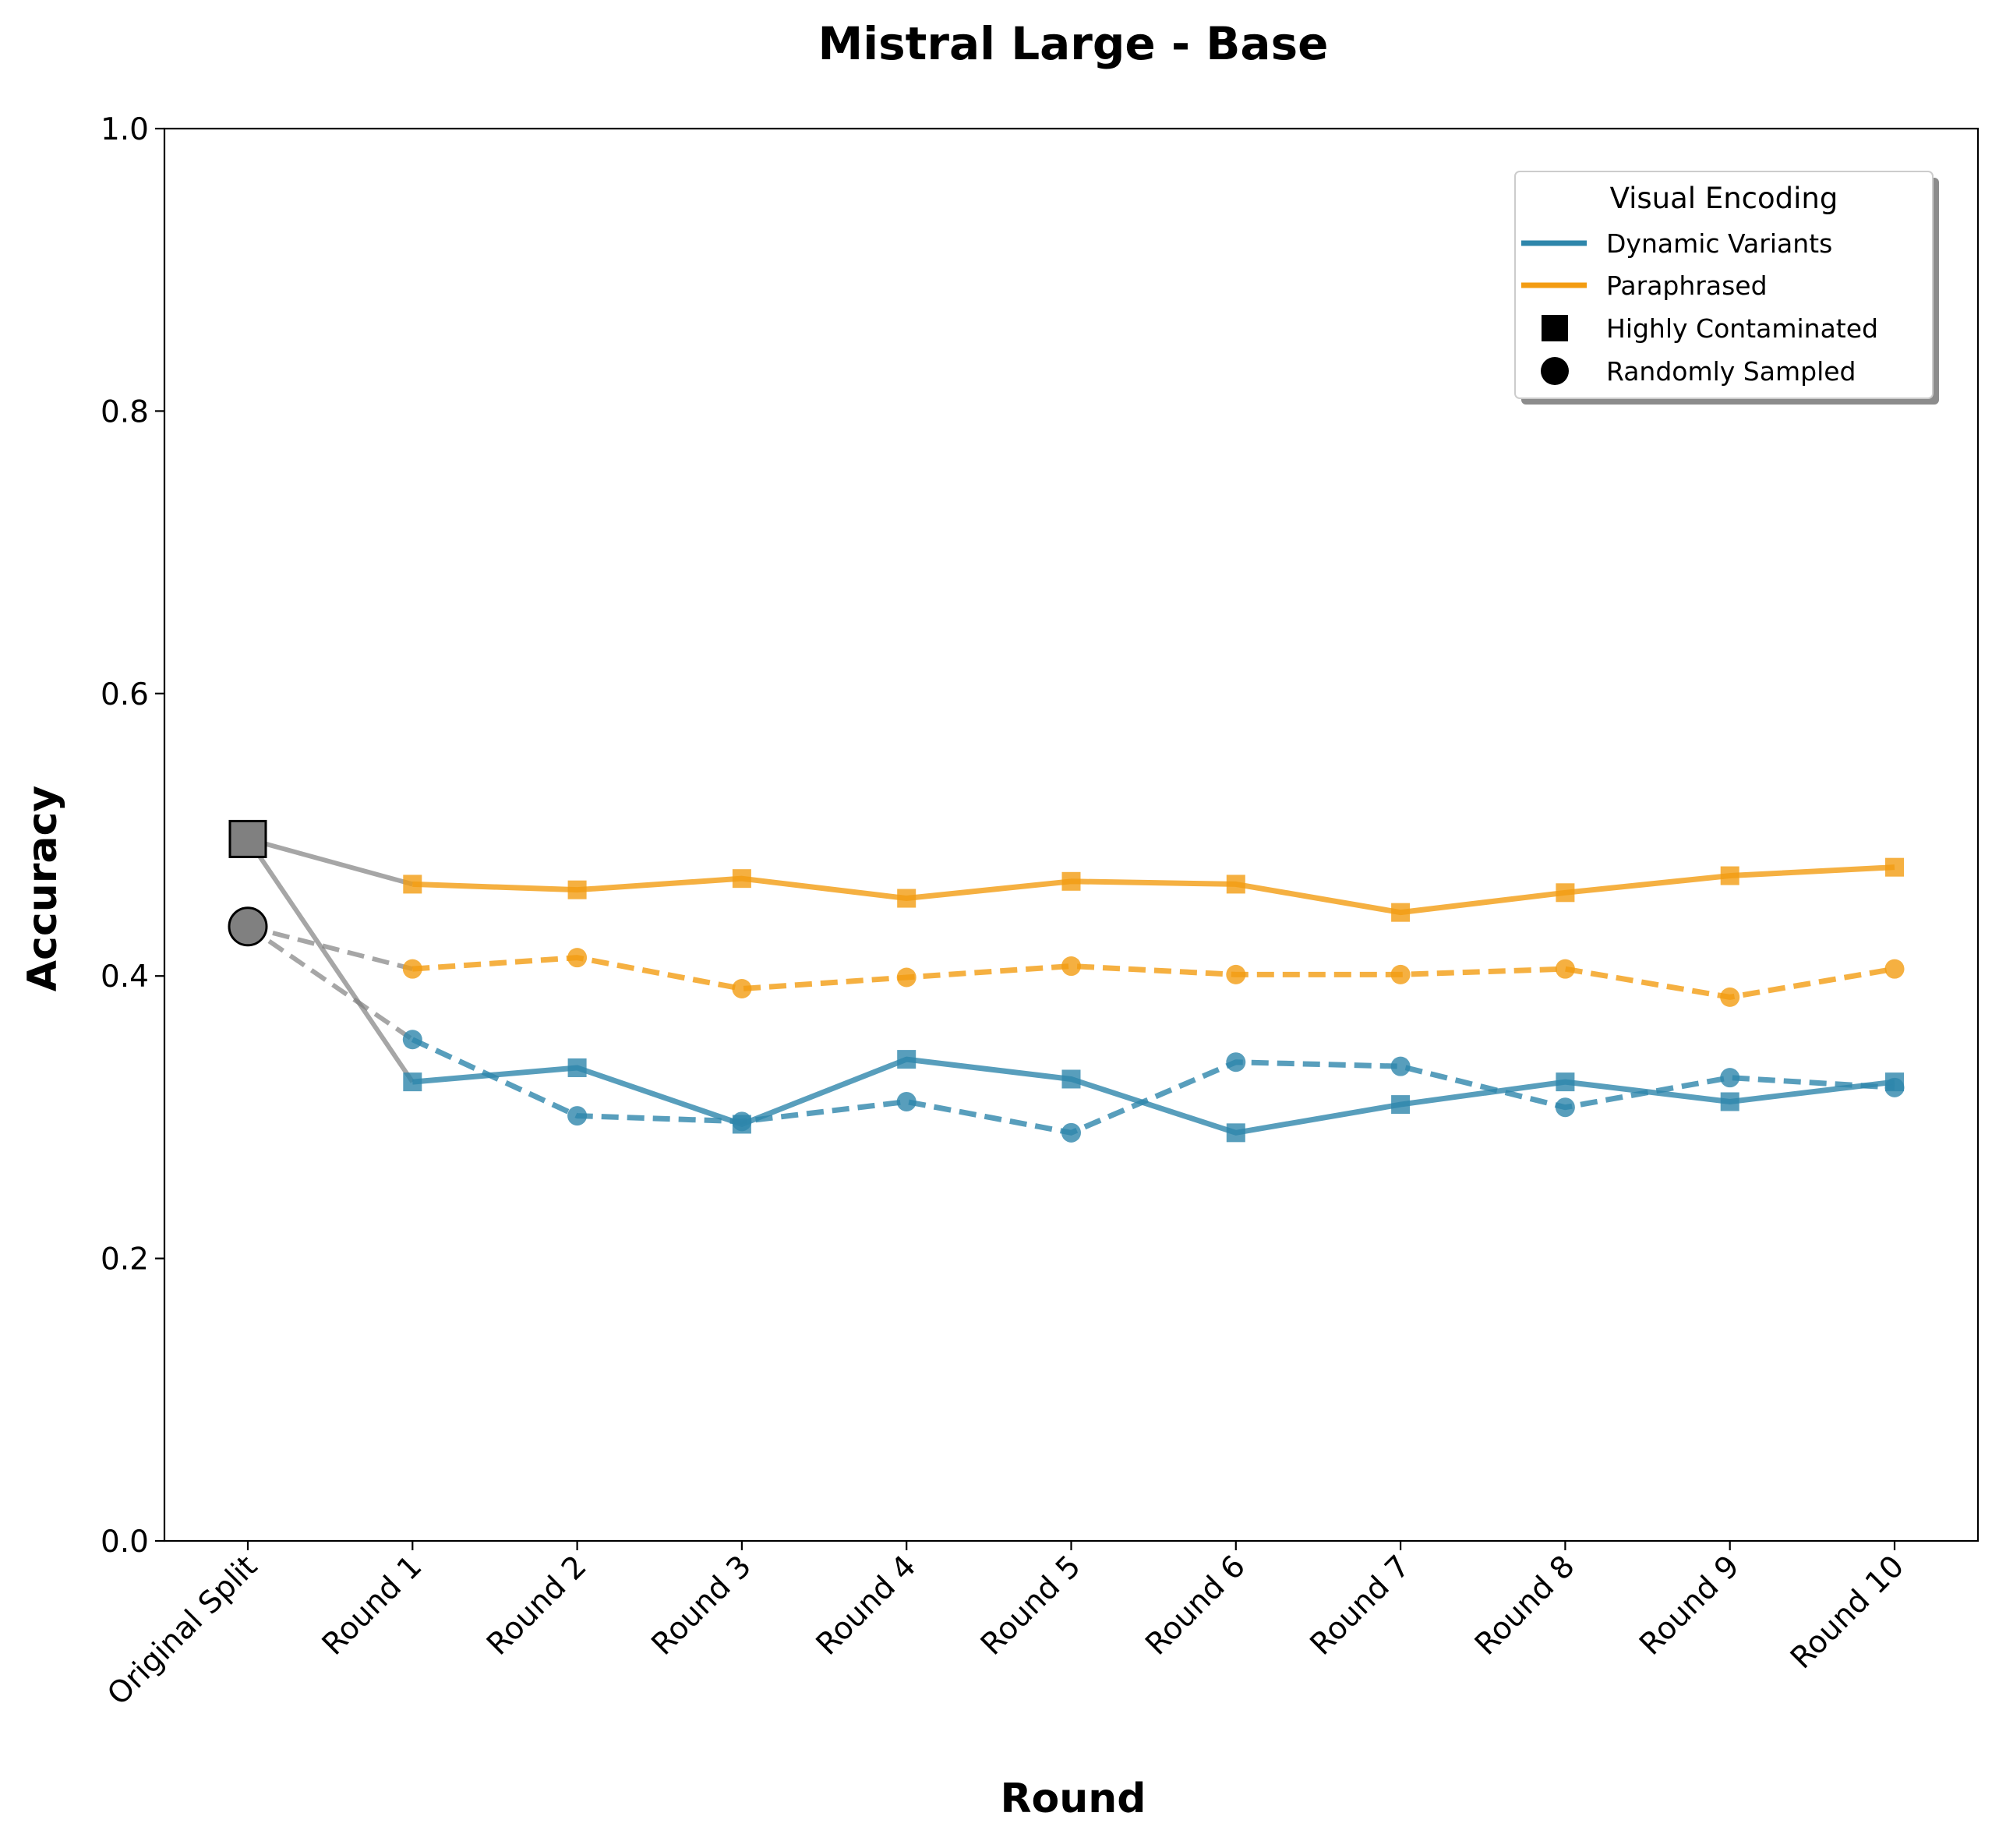 This screenshot has height=1848, width=1999. What do you see at coordinates (1524, 1605) in the screenshot?
I see `x-tick-label: Round 8` at bounding box center [1524, 1605].